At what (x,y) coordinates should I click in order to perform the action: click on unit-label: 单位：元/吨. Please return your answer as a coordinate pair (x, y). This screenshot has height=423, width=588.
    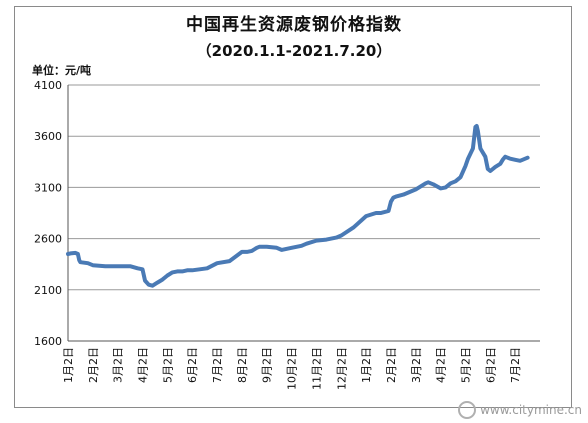
    Looking at the image, I should click on (62, 70).